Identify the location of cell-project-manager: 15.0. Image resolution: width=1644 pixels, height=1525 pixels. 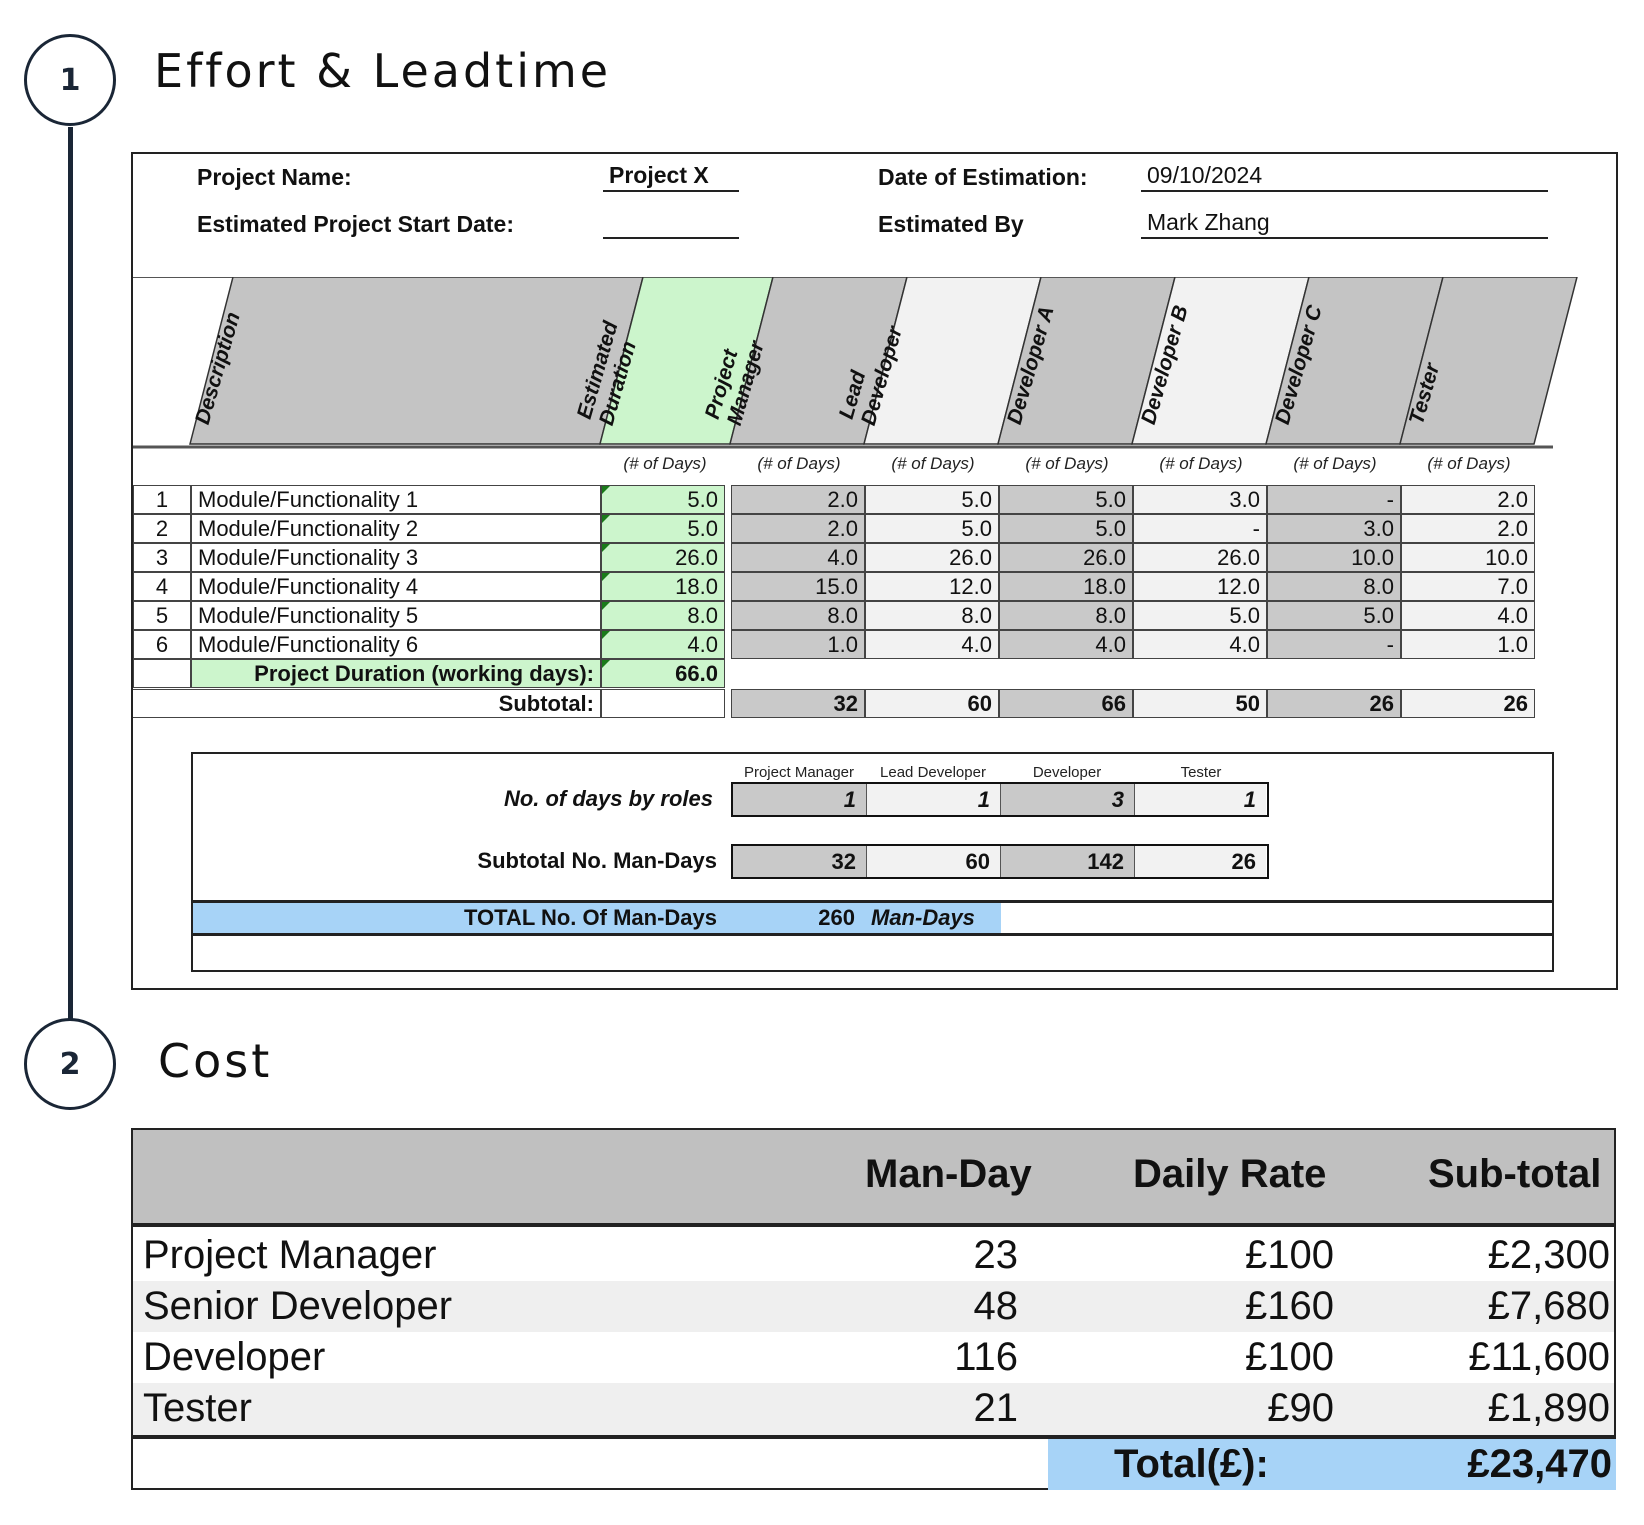
(798, 586).